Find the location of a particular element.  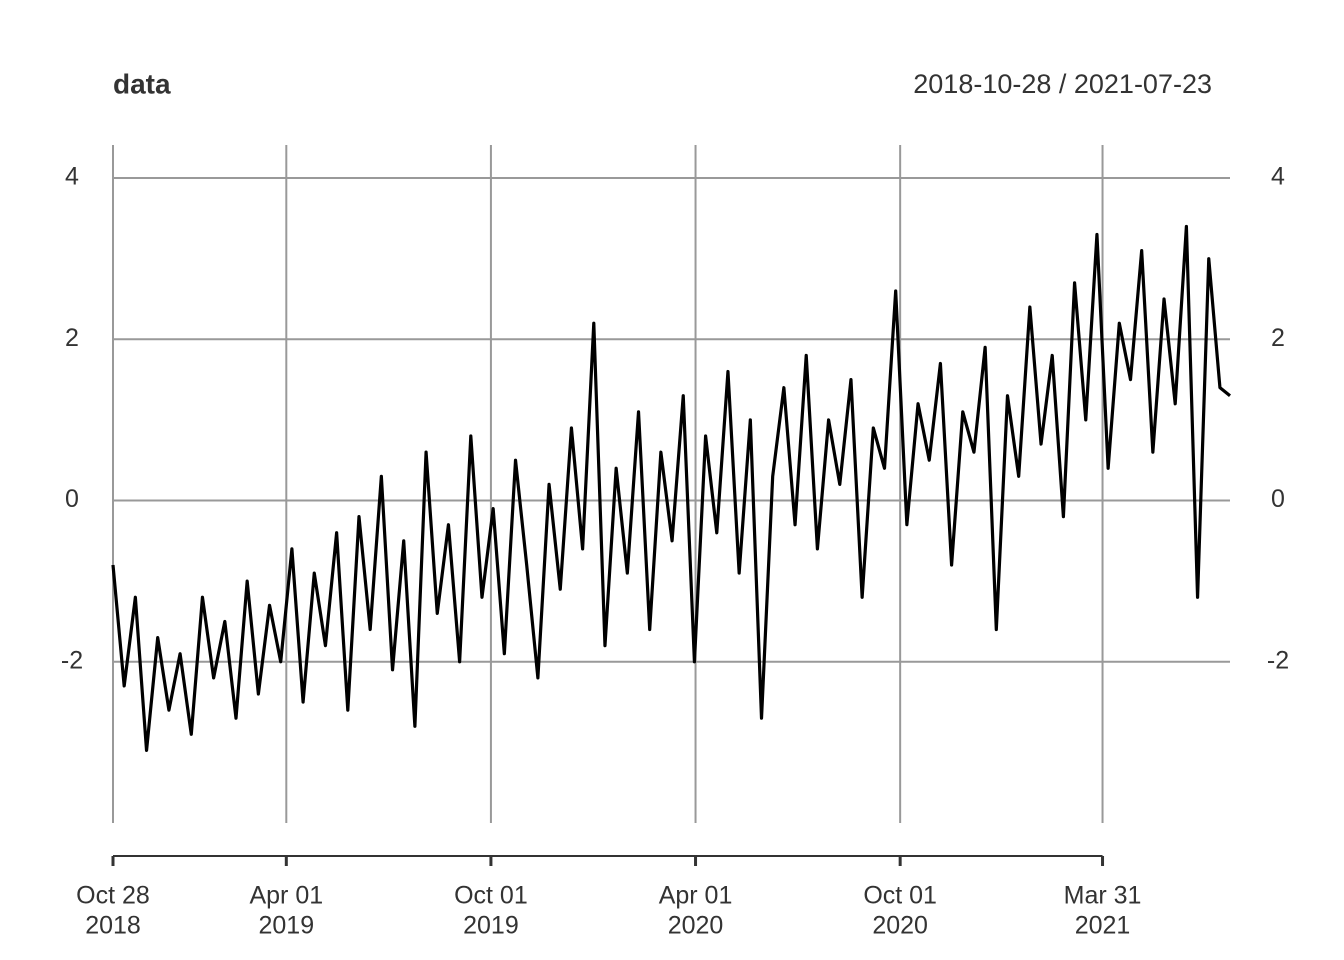

y-tick-label-right: -2 is located at coordinates (1278, 660).